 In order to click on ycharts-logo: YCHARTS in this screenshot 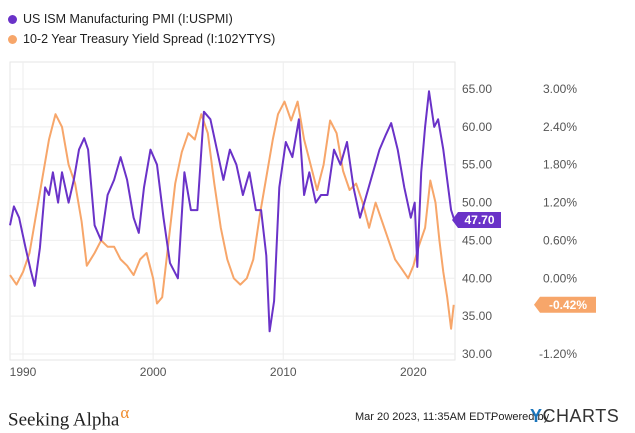, I will do `click(574, 416)`.